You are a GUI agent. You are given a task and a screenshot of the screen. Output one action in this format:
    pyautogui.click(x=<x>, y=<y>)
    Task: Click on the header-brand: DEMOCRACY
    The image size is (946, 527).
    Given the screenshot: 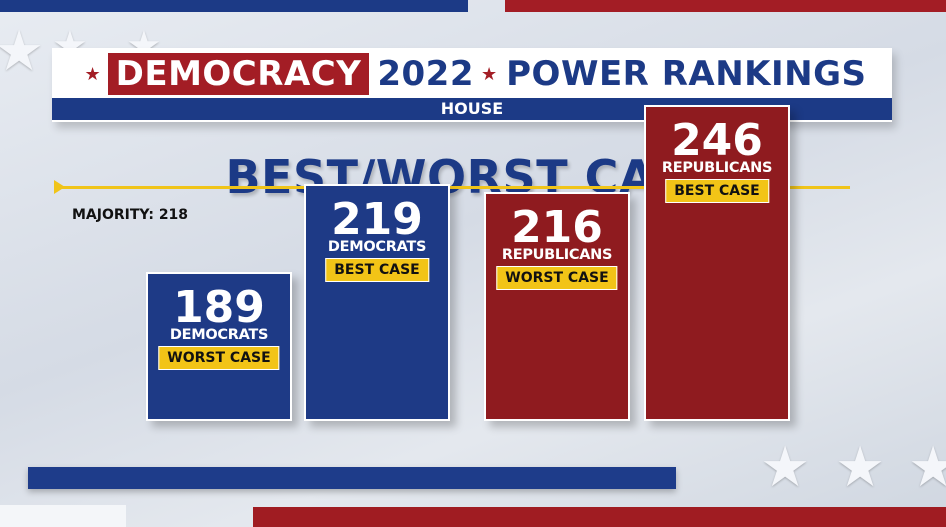 What is the action you would take?
    pyautogui.click(x=238, y=74)
    